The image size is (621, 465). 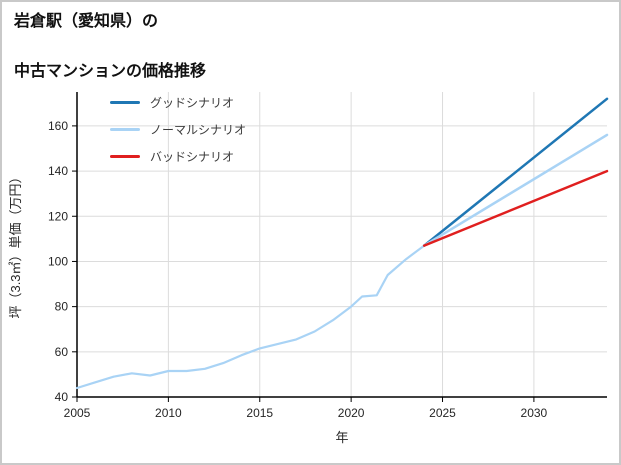 I want to click on legend-item: グッドシナリオ, so click(x=178, y=102).